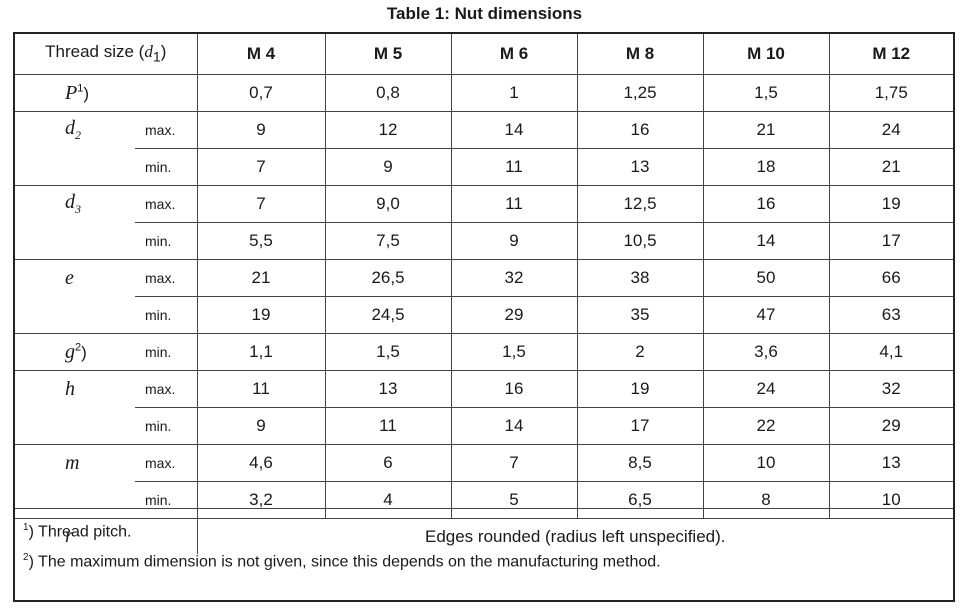  I want to click on cell: 0,8, so click(387, 93).